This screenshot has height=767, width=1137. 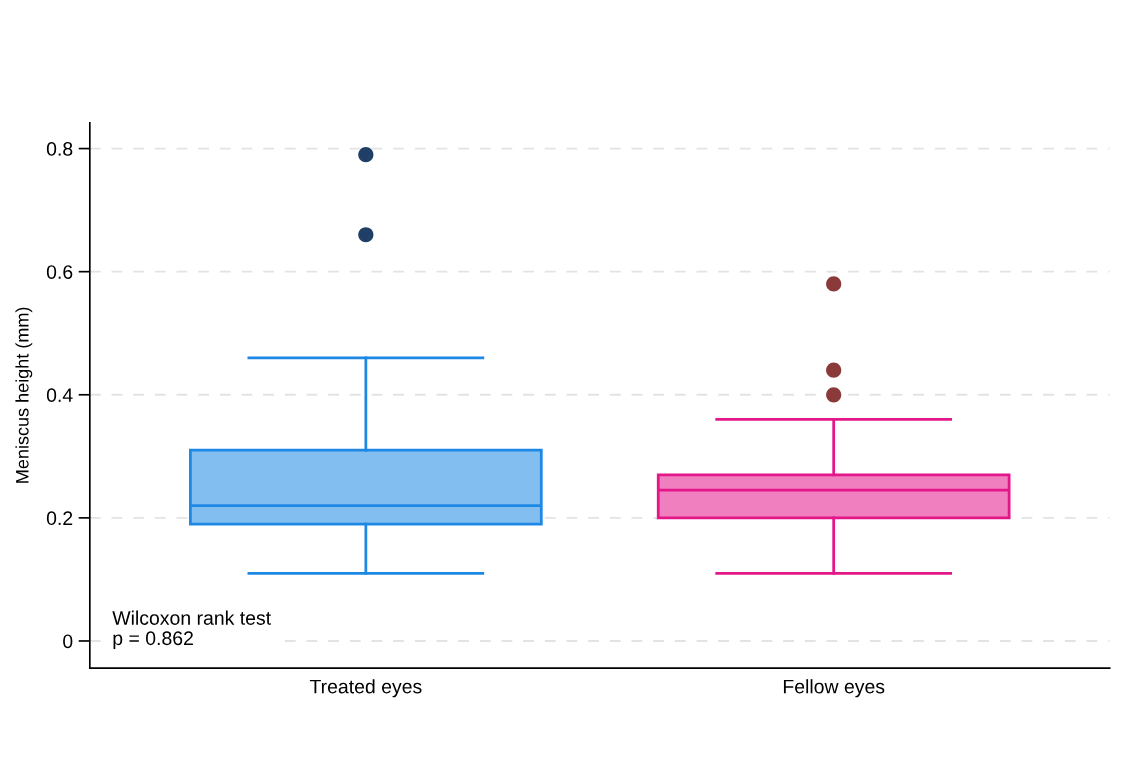 I want to click on y-tick-label: 0.2, so click(x=59, y=518).